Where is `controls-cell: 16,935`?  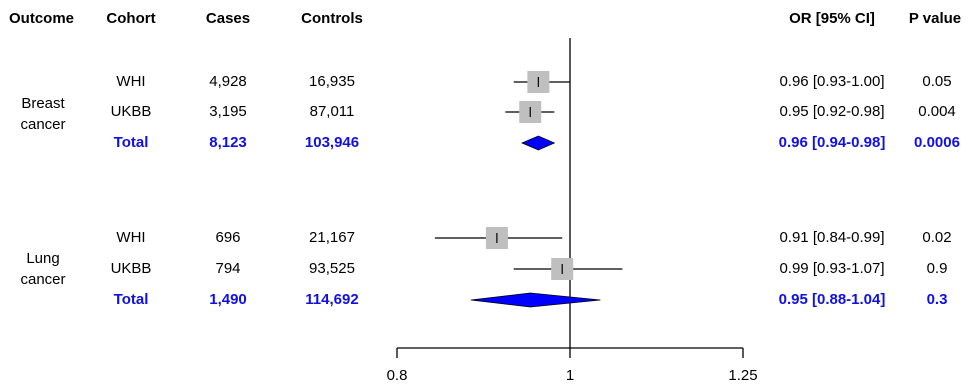
controls-cell: 16,935 is located at coordinates (332, 81).